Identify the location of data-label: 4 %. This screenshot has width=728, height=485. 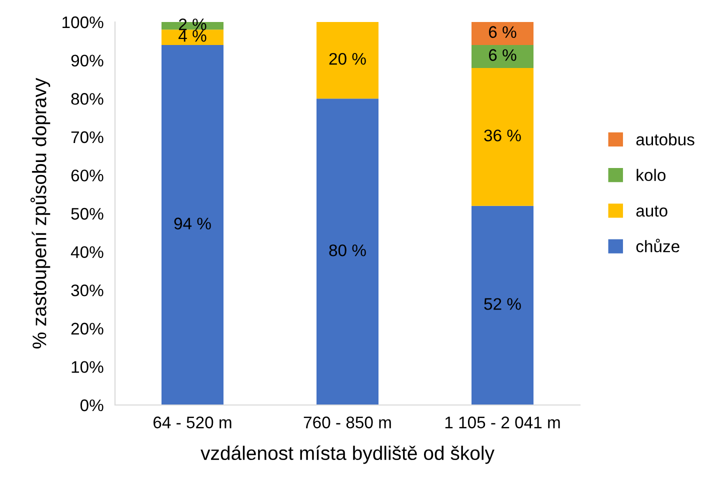
(192, 36).